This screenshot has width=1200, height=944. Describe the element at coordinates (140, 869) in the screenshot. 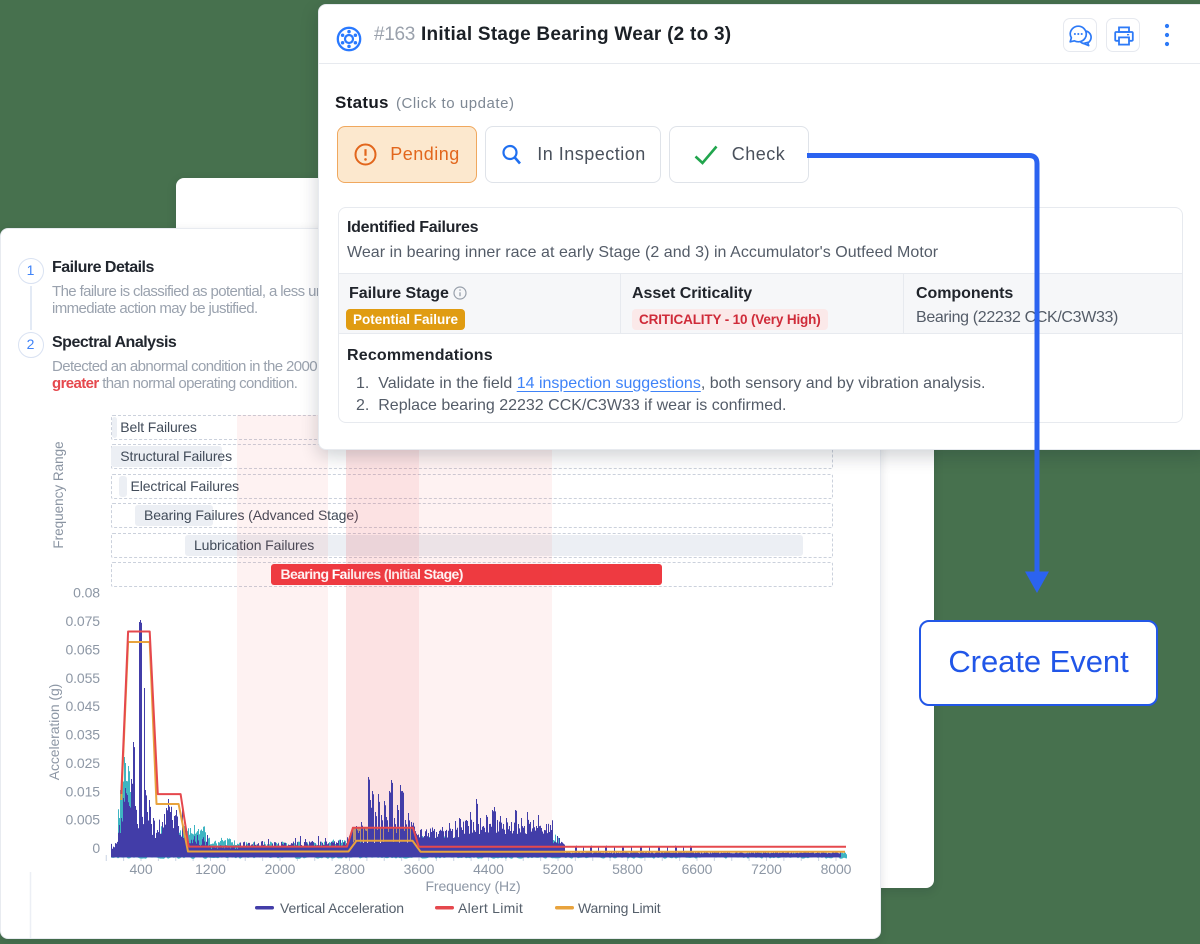

I see `svg-text: 400` at that location.